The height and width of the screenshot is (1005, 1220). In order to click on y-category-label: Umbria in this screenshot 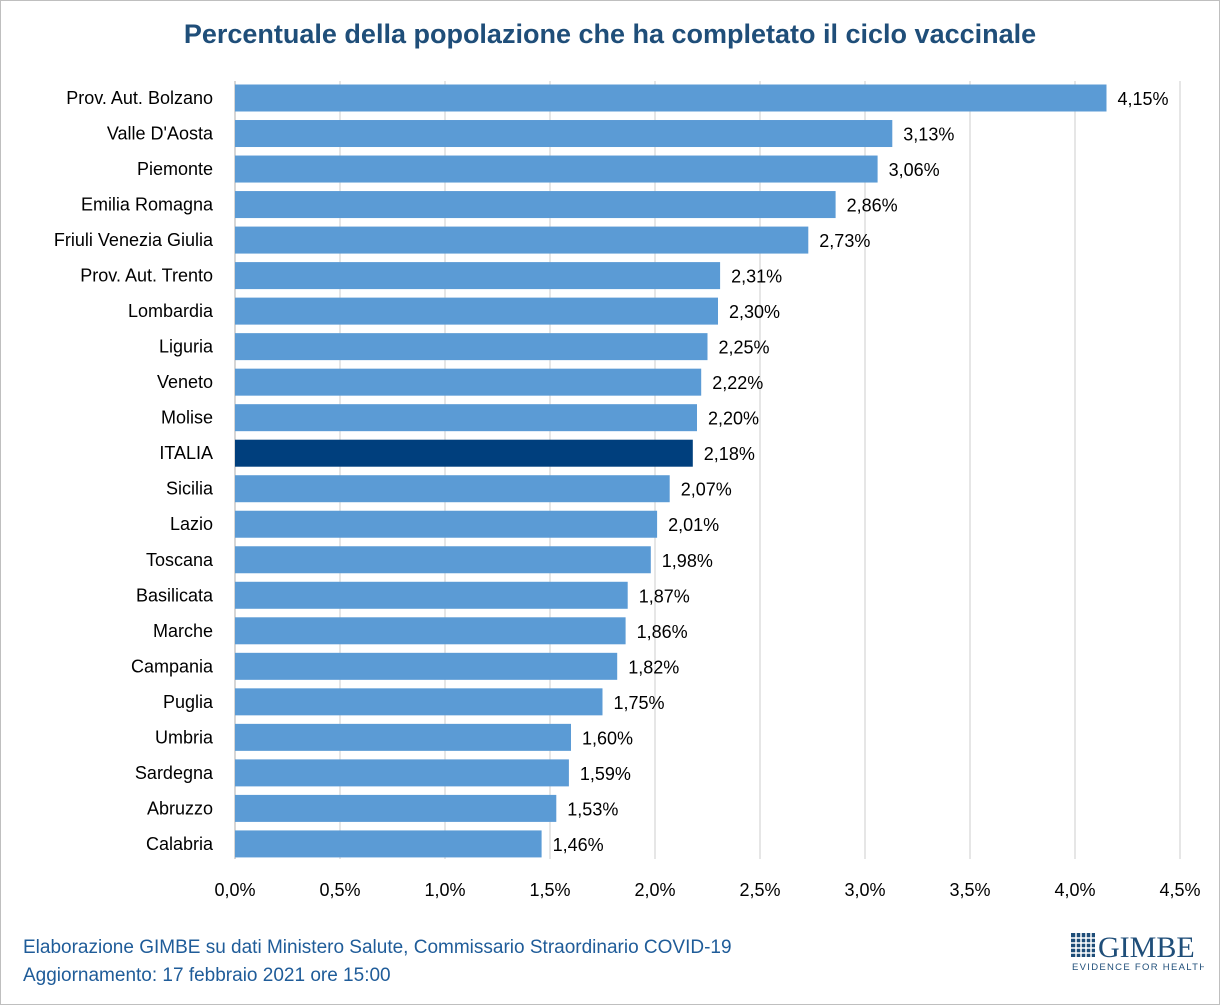, I will do `click(184, 737)`.